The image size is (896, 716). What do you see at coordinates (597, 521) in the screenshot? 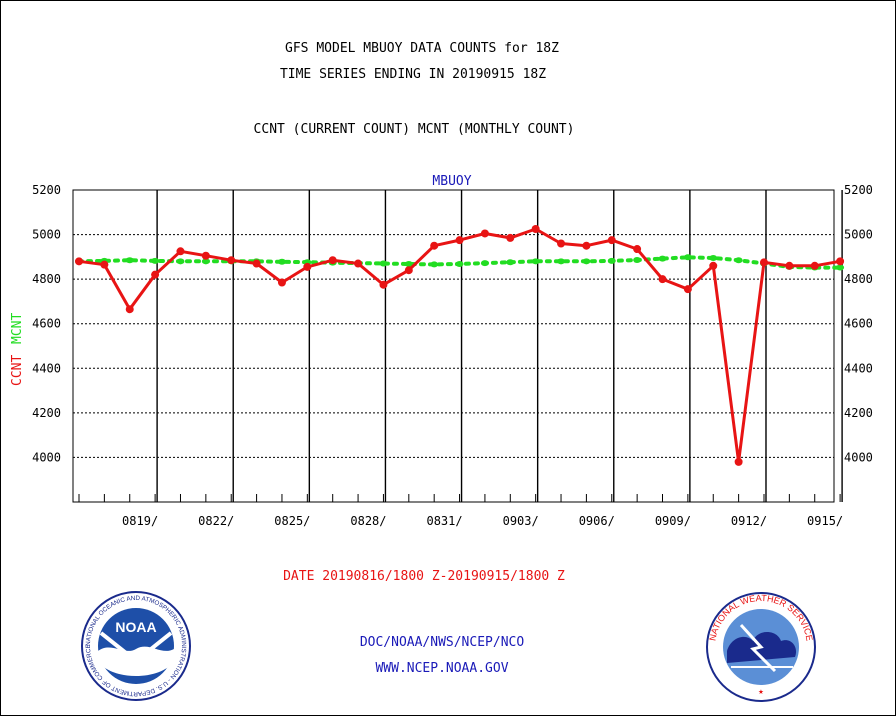
I see `x-tick-label: 0906/` at bounding box center [597, 521].